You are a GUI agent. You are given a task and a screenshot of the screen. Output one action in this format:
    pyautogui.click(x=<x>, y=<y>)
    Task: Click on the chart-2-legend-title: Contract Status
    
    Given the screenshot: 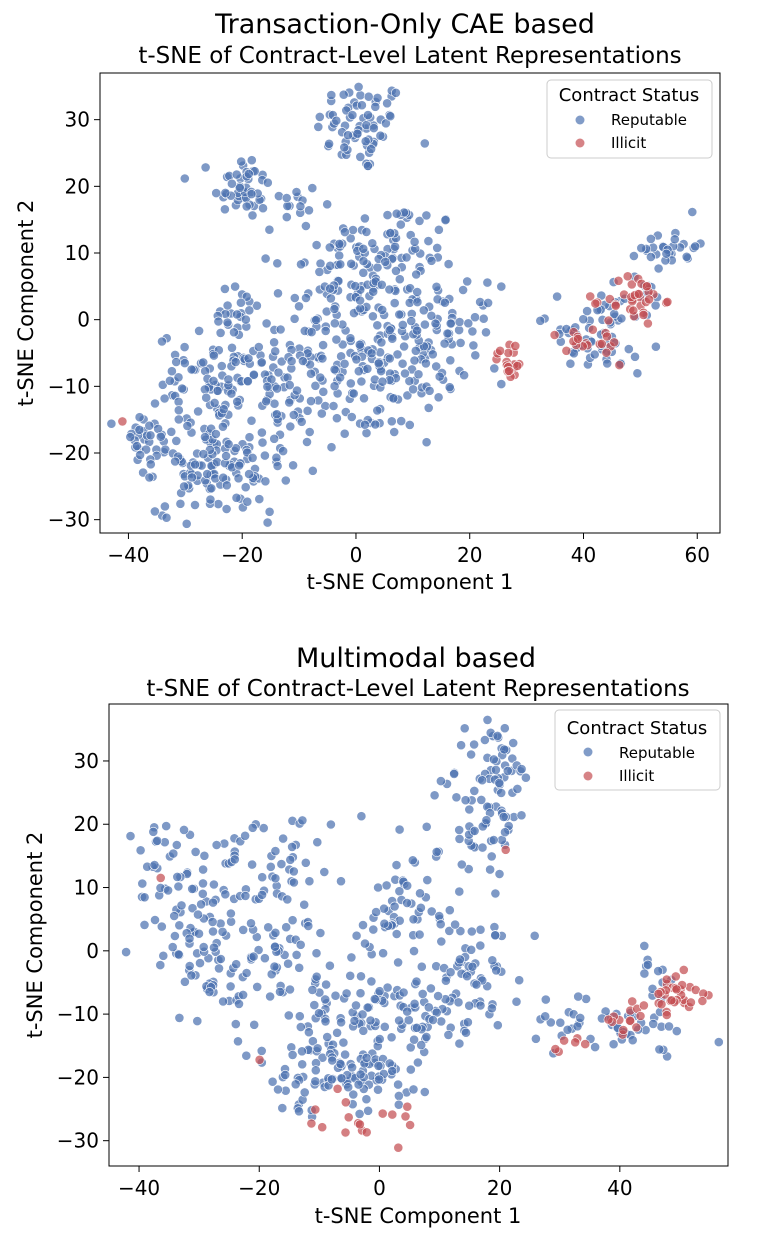 What is the action you would take?
    pyautogui.click(x=637, y=728)
    